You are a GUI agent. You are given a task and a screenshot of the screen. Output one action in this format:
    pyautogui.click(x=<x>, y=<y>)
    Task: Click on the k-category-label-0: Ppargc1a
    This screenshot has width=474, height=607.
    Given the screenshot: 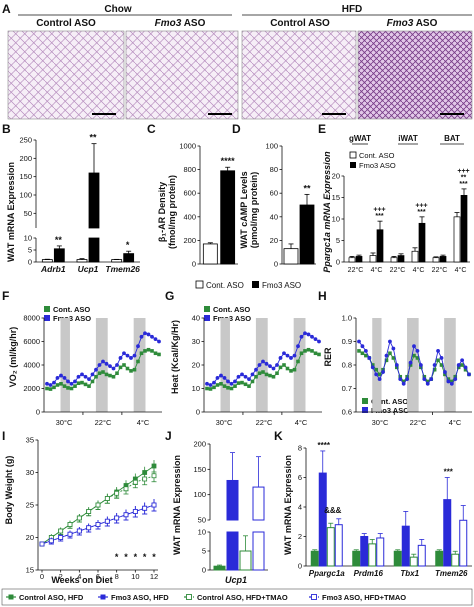 What is the action you would take?
    pyautogui.click(x=327, y=573)
    